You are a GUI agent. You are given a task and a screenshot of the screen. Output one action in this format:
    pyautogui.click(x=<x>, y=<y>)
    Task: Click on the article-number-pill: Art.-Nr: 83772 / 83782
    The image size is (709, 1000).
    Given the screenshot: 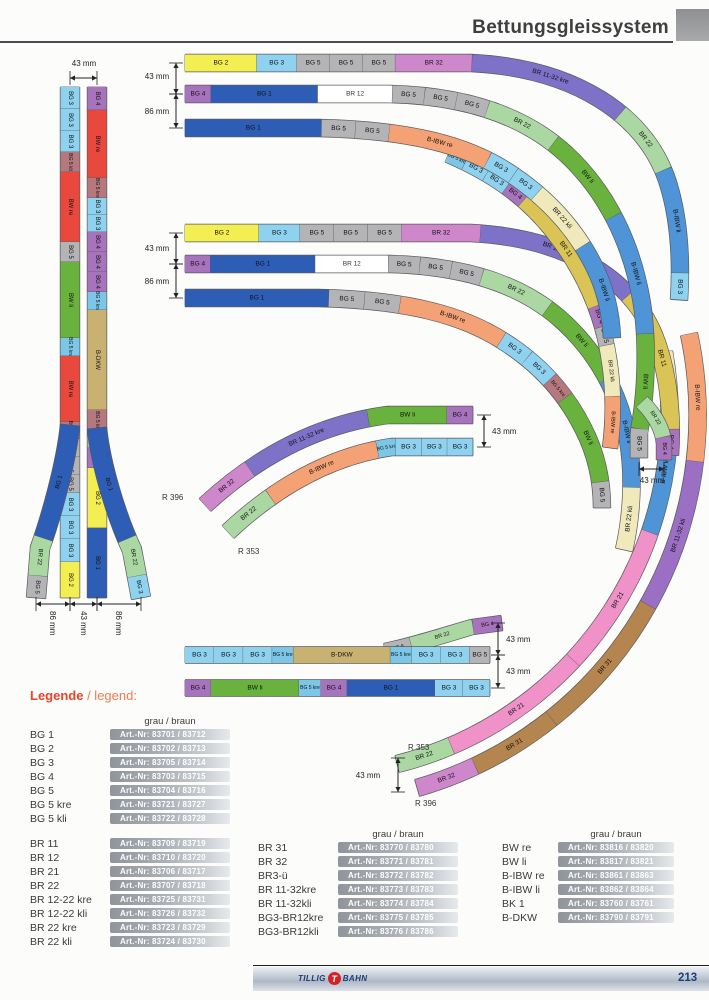 What is the action you would take?
    pyautogui.click(x=398, y=875)
    